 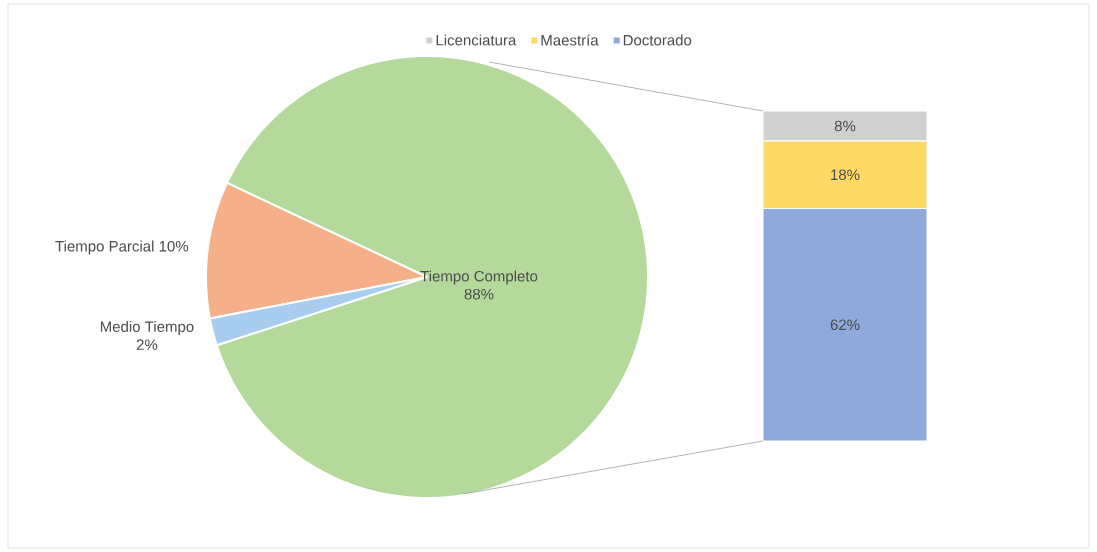 I want to click on data-label: 10%, so click(x=174, y=246).